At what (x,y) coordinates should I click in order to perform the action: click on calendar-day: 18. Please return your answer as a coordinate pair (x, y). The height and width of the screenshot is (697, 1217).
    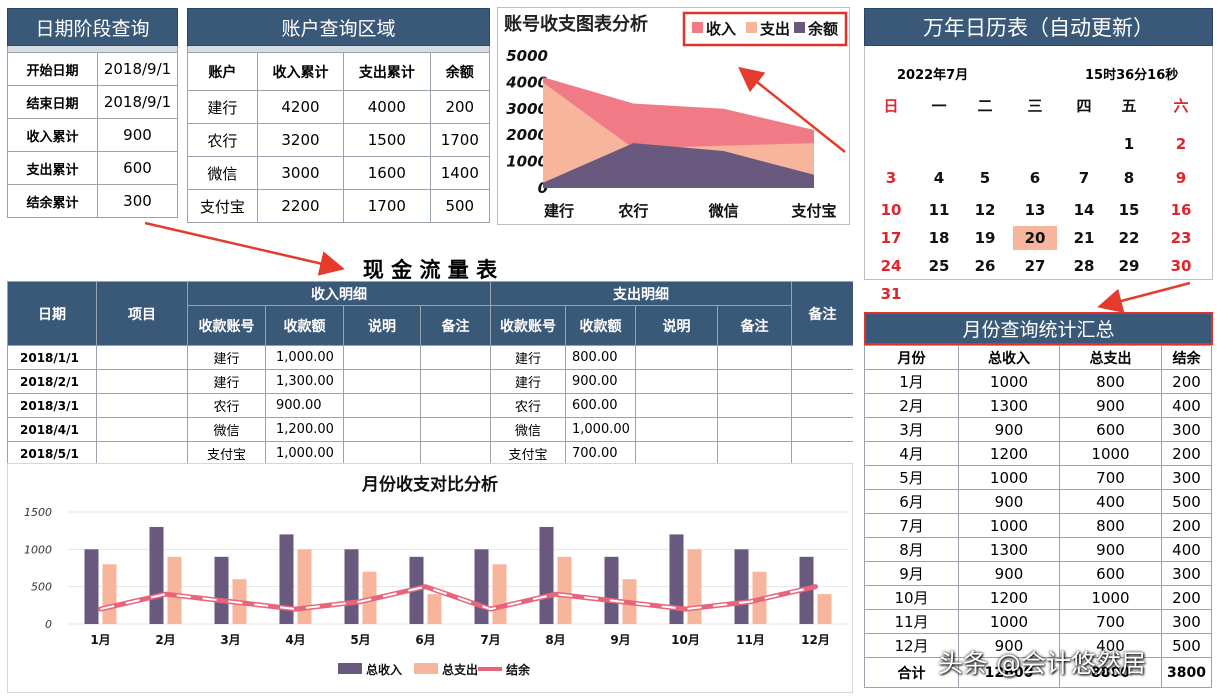
    Looking at the image, I should click on (939, 238).